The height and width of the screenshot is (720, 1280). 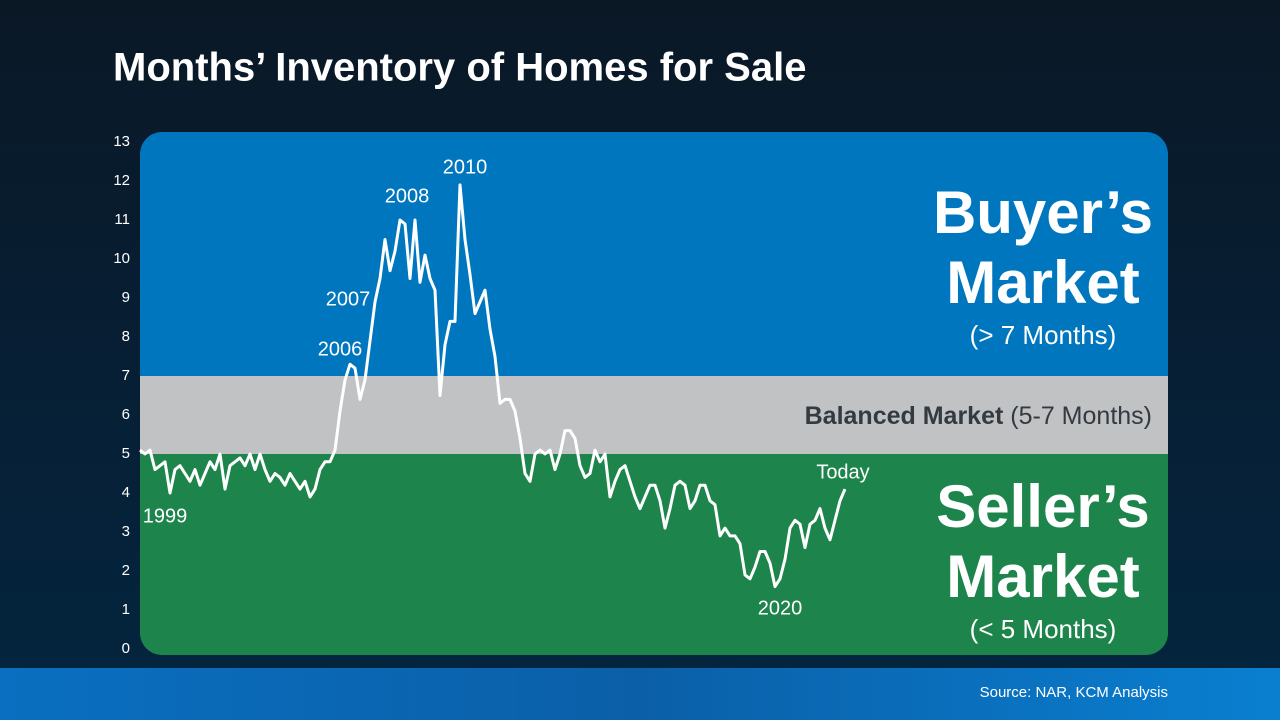 I want to click on annotation: 2010, so click(x=465, y=167).